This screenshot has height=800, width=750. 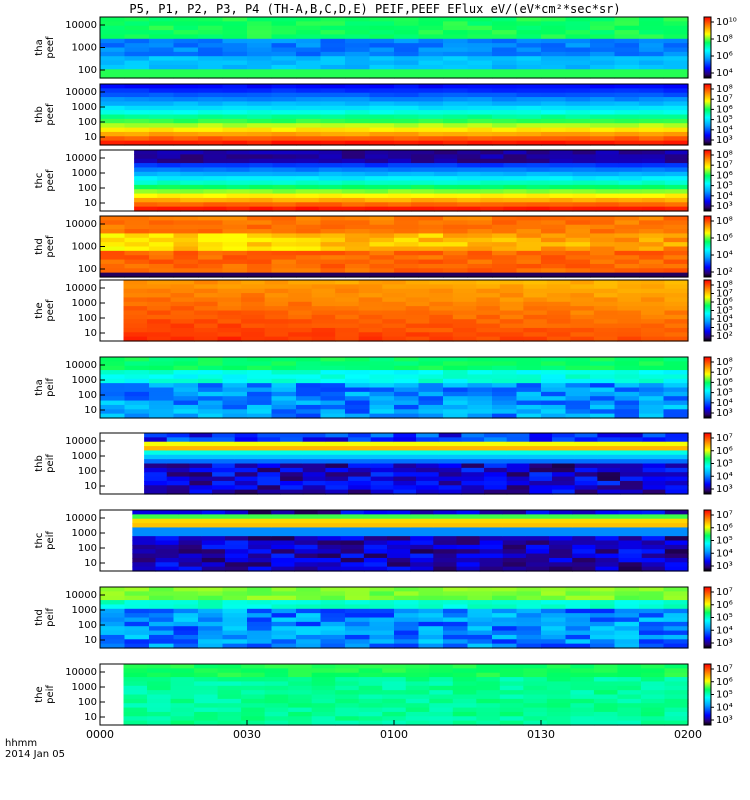 What do you see at coordinates (724, 255) in the screenshot?
I see `colorbar-tick-label: 10⁴` at bounding box center [724, 255].